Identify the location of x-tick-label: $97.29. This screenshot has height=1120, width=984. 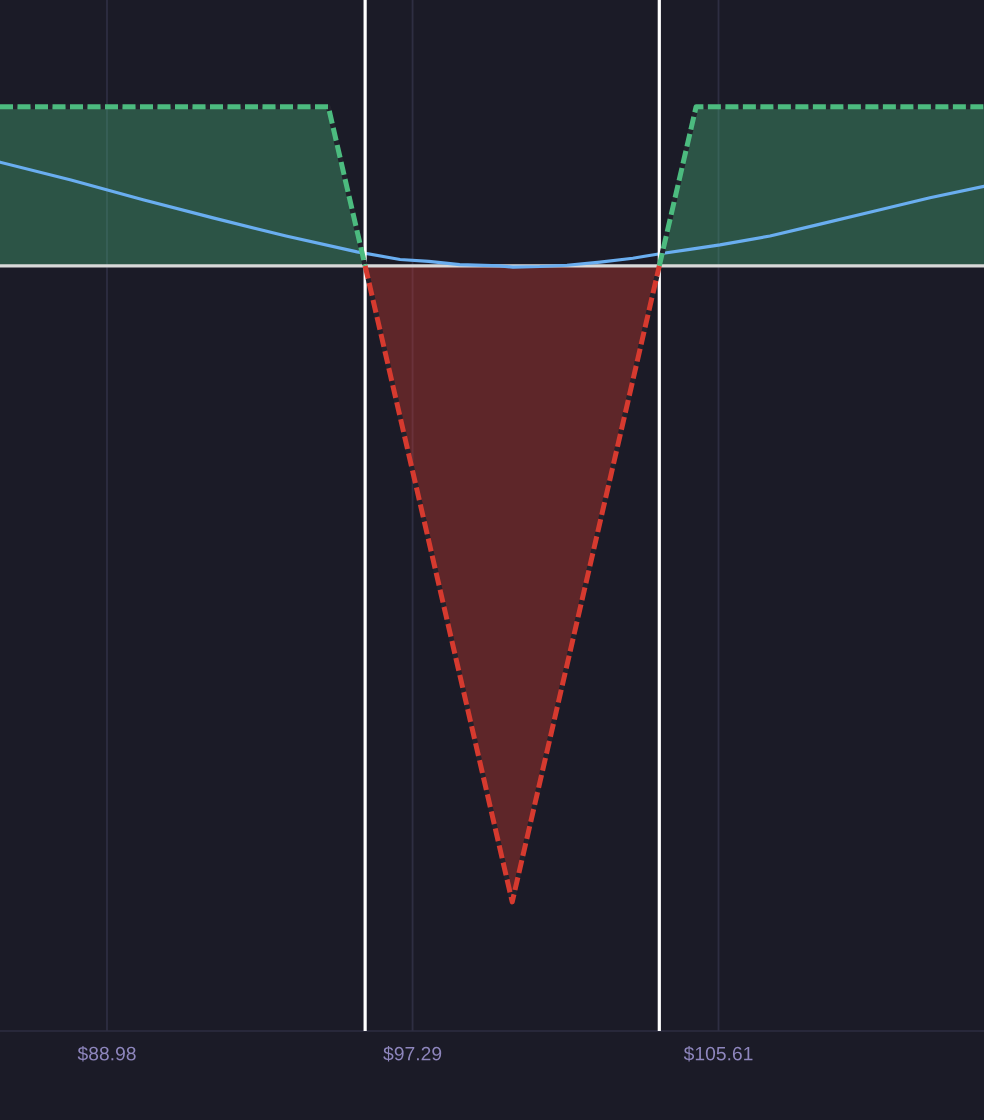
(412, 1053).